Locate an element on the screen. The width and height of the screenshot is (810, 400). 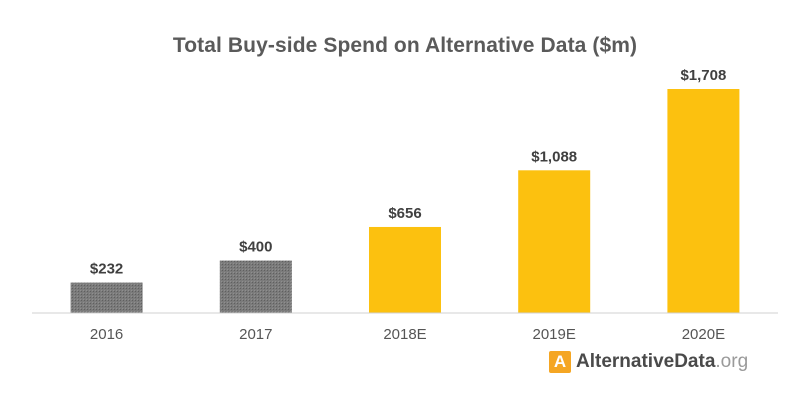
bar-2017 is located at coordinates (255, 286).